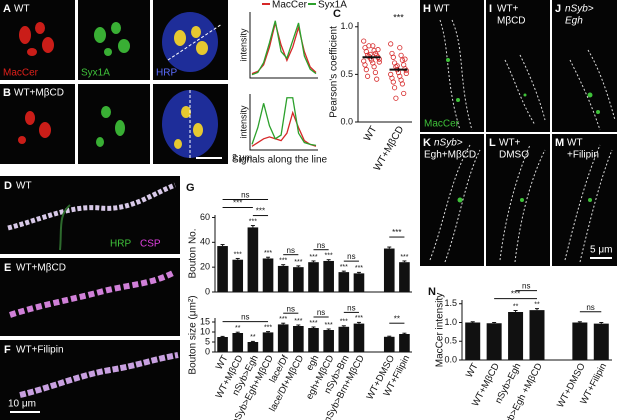 This screenshot has width=617, height=420. Describe the element at coordinates (207, 291) in the screenshot. I see `y-tick-label: 0` at that location.